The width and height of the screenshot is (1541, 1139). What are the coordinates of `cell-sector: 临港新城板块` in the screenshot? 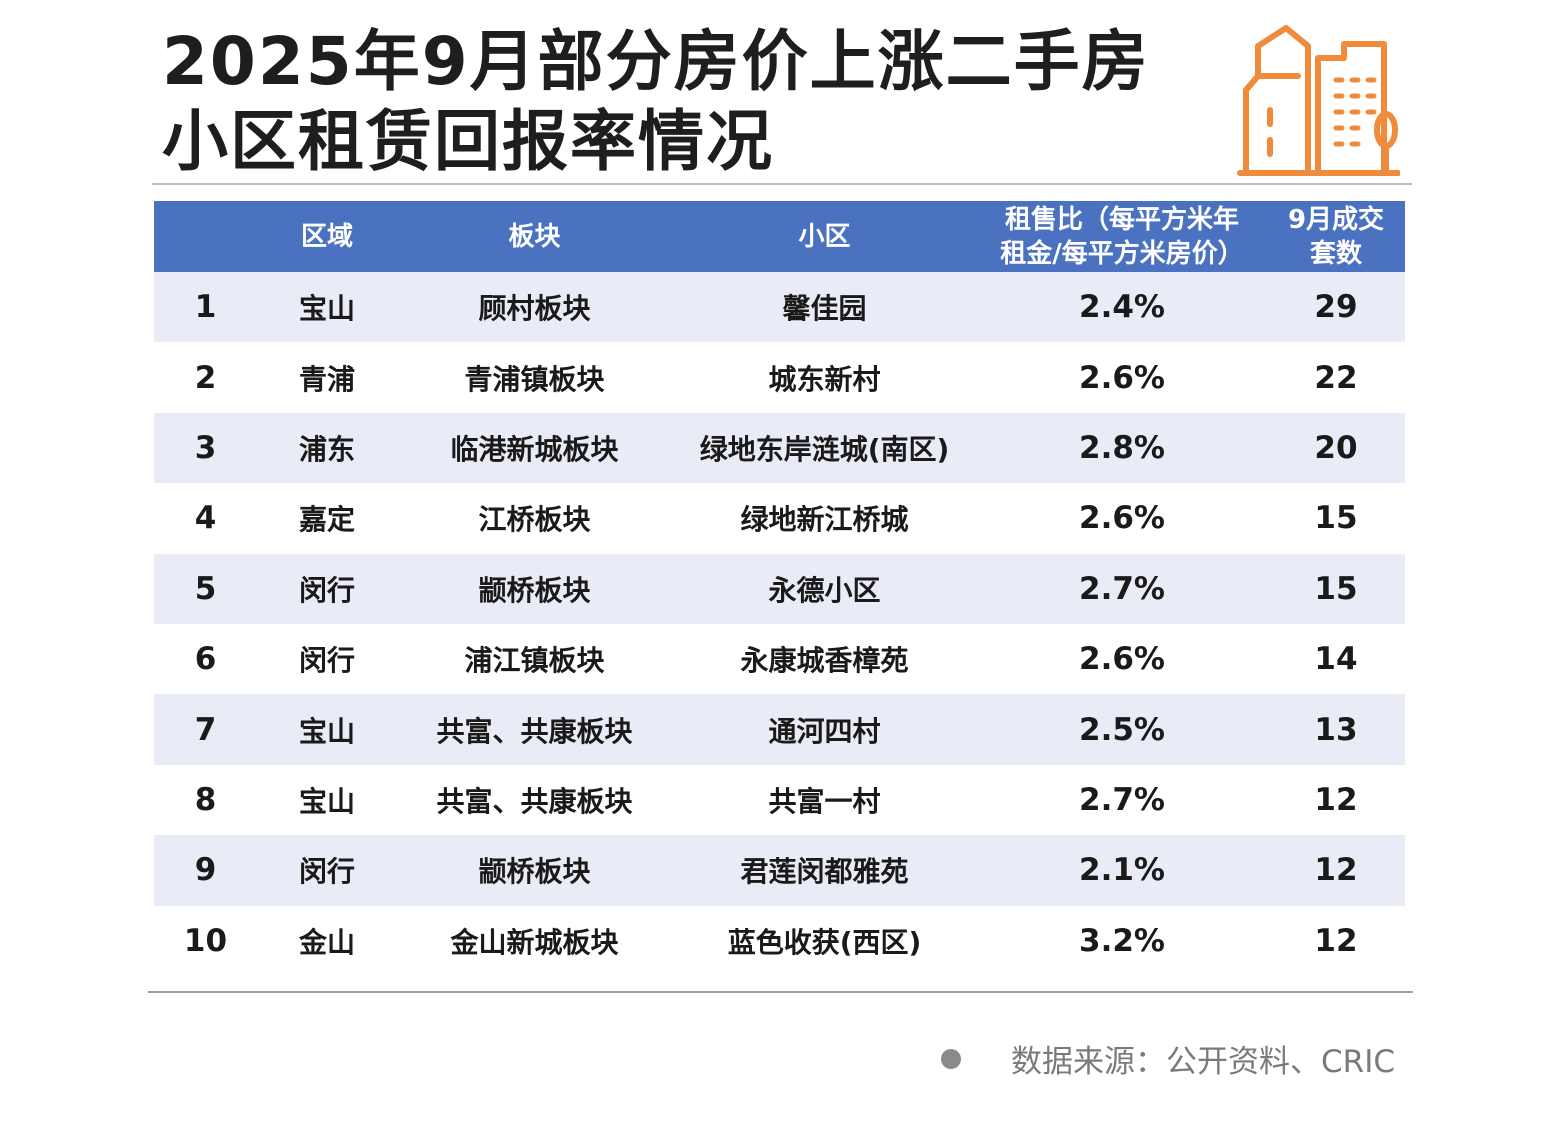 It's located at (534, 448).